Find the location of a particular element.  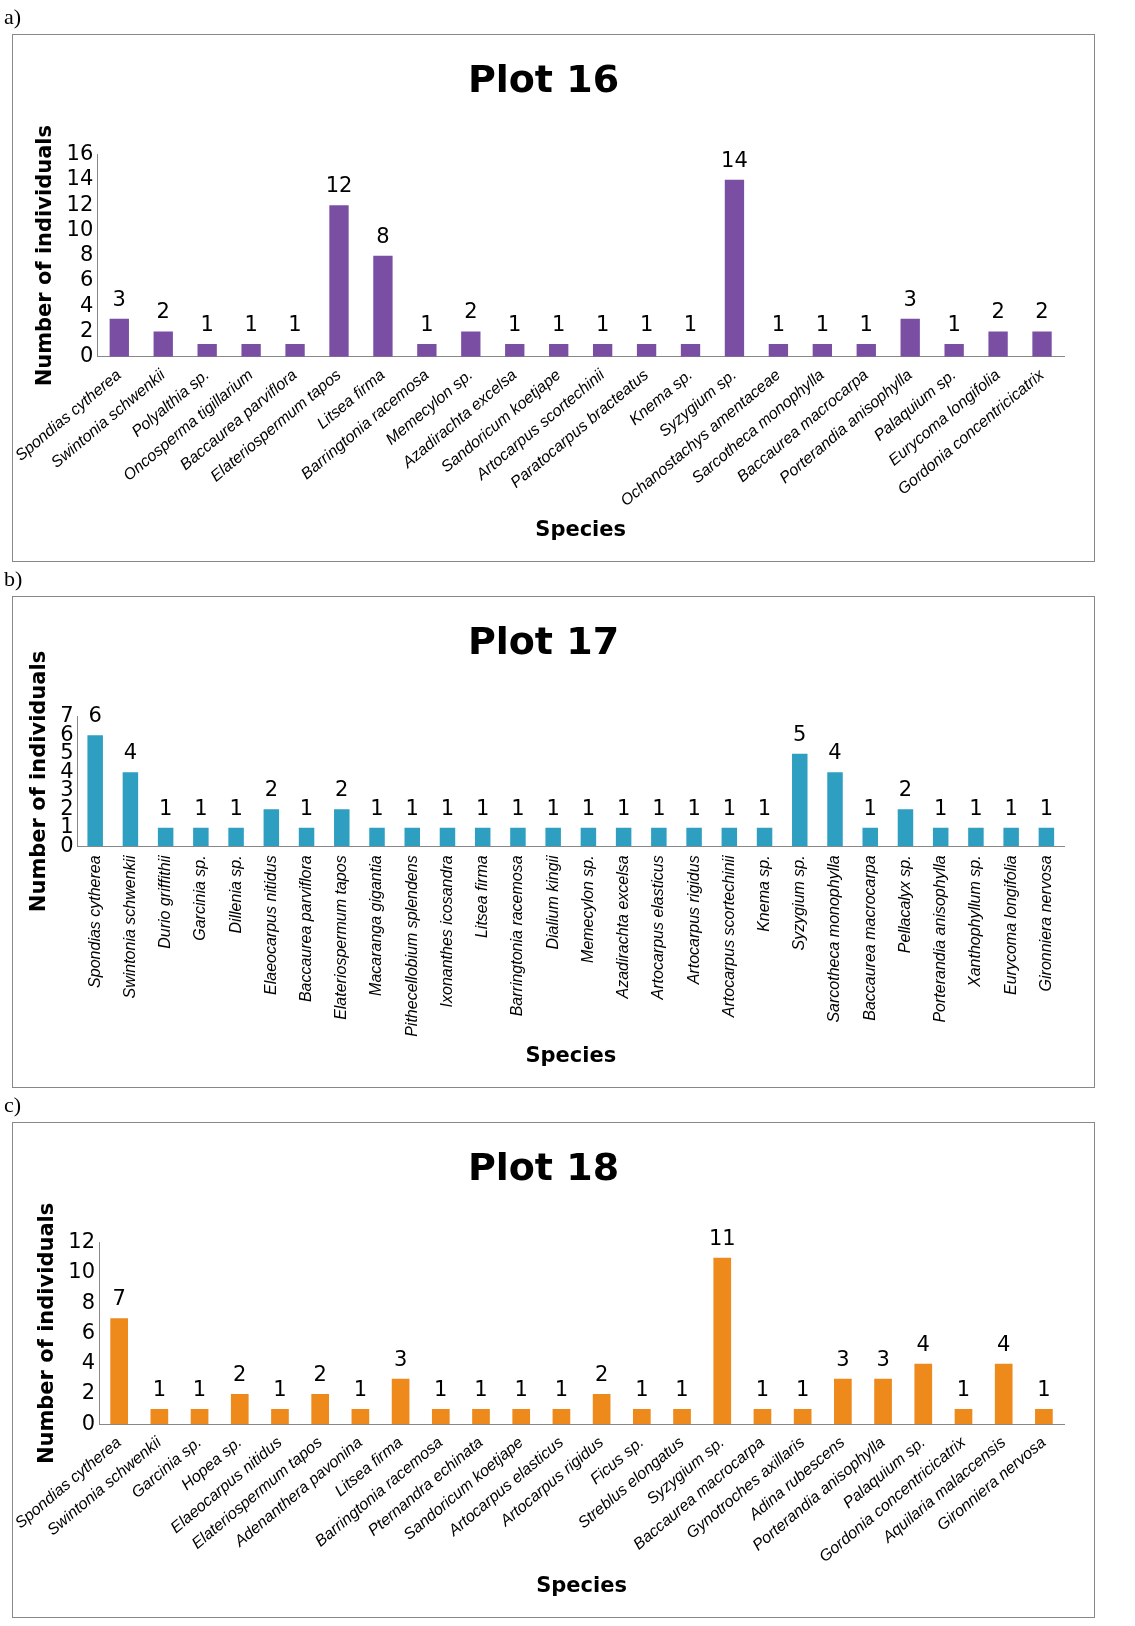

x-tick-label: Baccaurea parviflora is located at coordinates (306, 929).